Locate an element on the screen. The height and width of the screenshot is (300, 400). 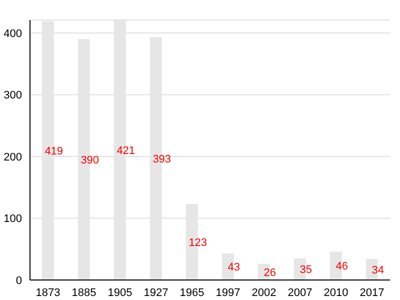
x-tick-label: 2010 is located at coordinates (336, 292).